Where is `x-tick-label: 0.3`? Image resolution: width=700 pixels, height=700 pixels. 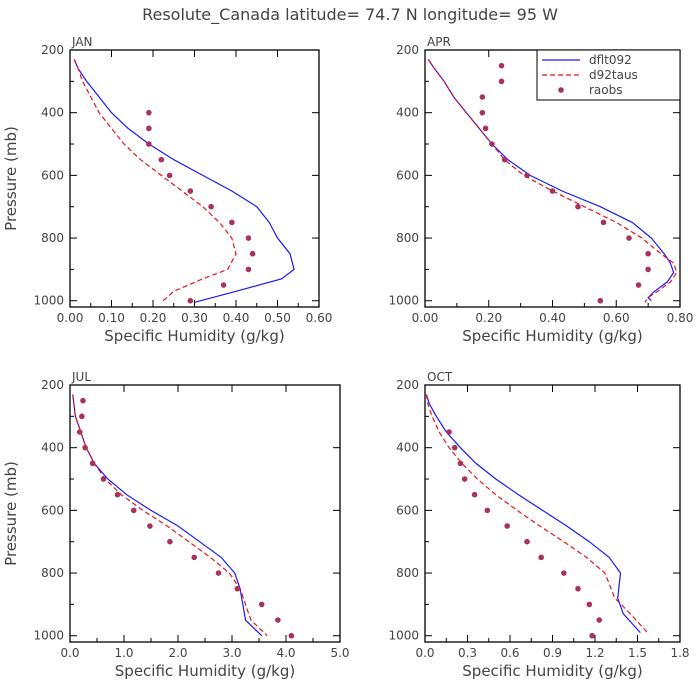 x-tick-label: 0.3 is located at coordinates (467, 653).